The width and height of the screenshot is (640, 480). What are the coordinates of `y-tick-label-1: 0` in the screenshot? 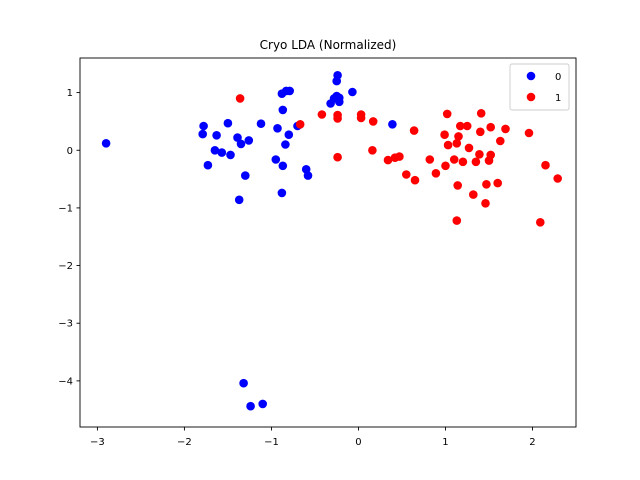 It's located at (70, 151).